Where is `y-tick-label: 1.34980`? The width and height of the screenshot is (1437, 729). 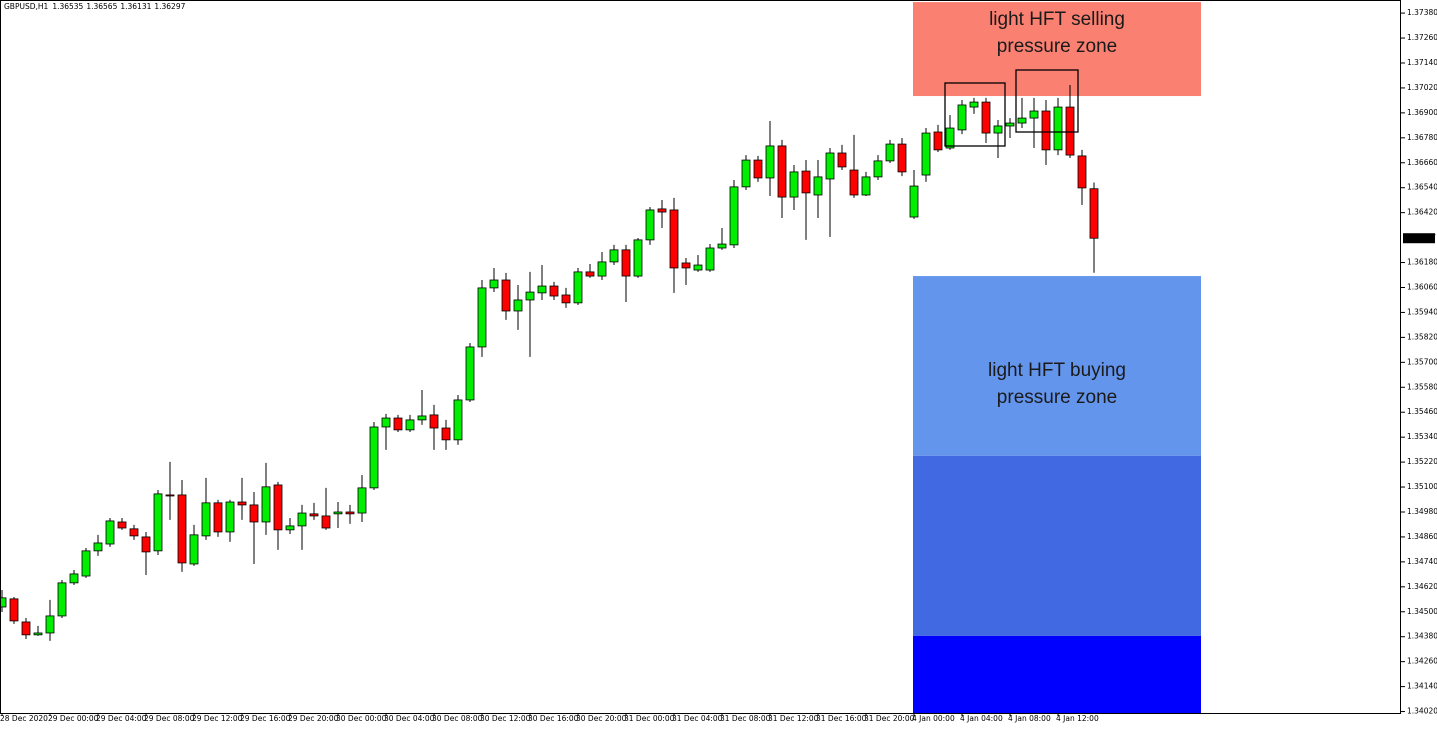
y-tick-label: 1.34980 is located at coordinates (1422, 511).